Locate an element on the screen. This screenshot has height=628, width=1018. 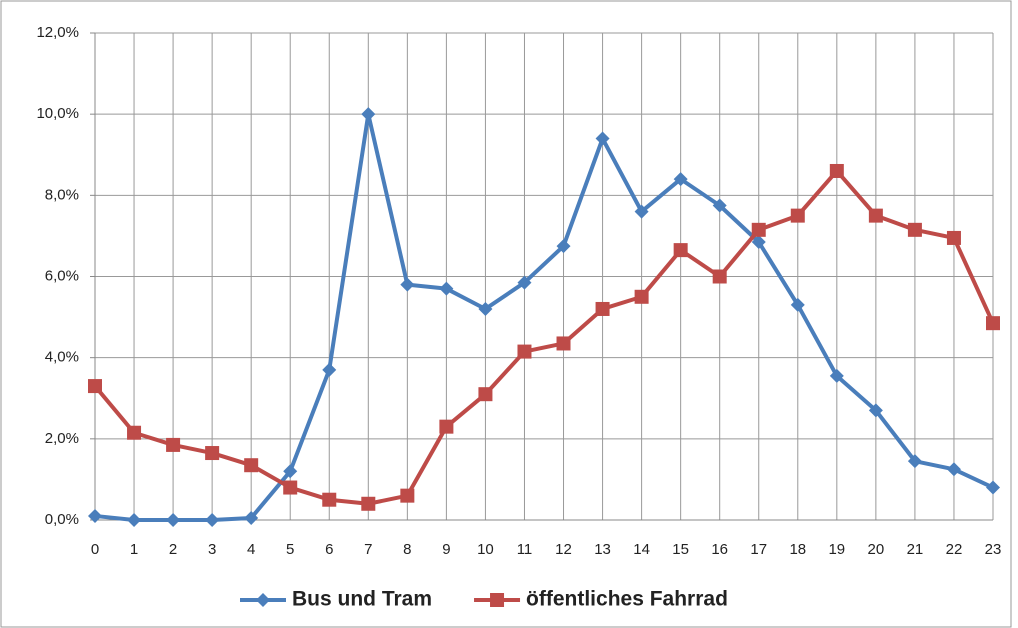
x-tick-label: 16 is located at coordinates (719, 549).